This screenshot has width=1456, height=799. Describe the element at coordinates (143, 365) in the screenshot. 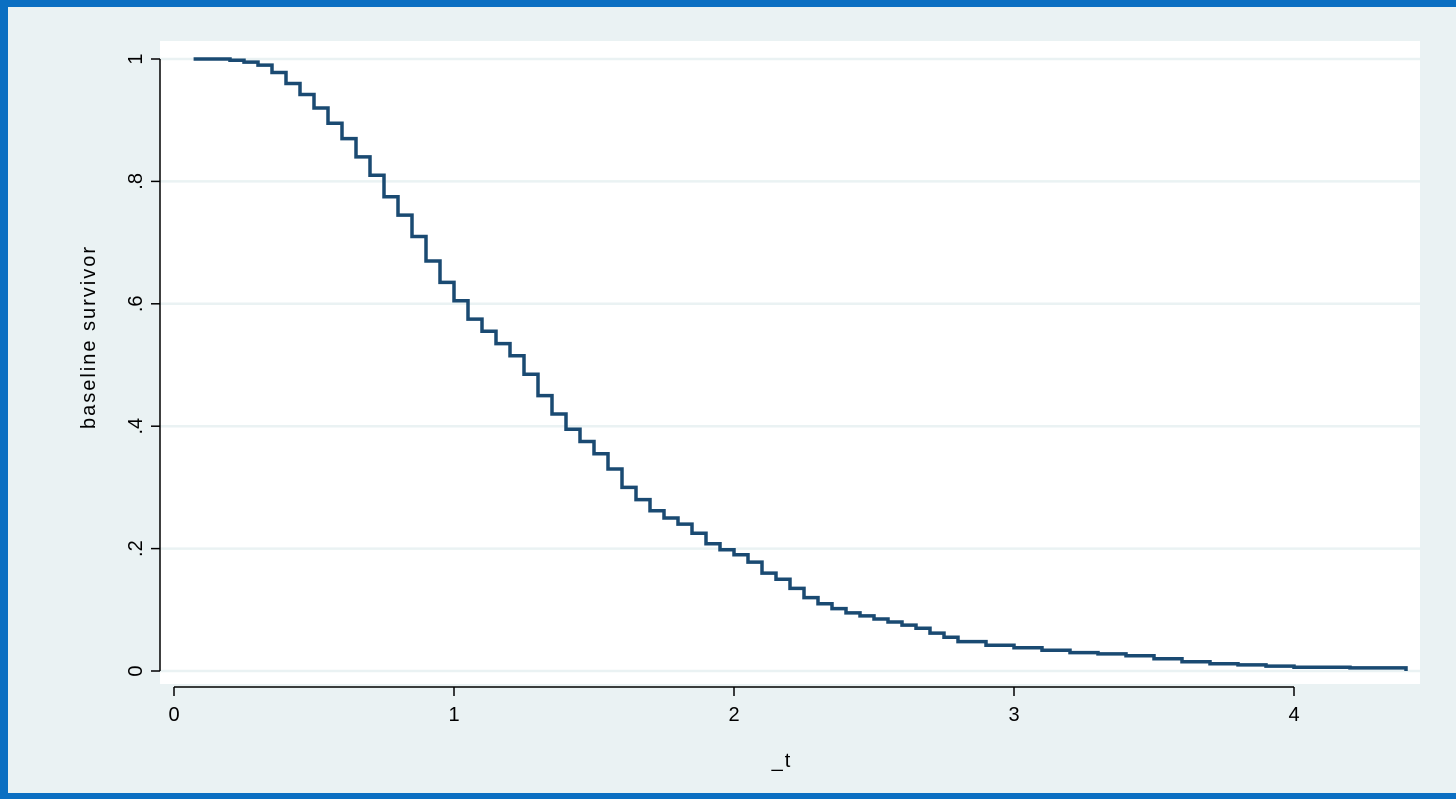

I see `y-axis: 0 .2 .4 .6 .8 1` at that location.